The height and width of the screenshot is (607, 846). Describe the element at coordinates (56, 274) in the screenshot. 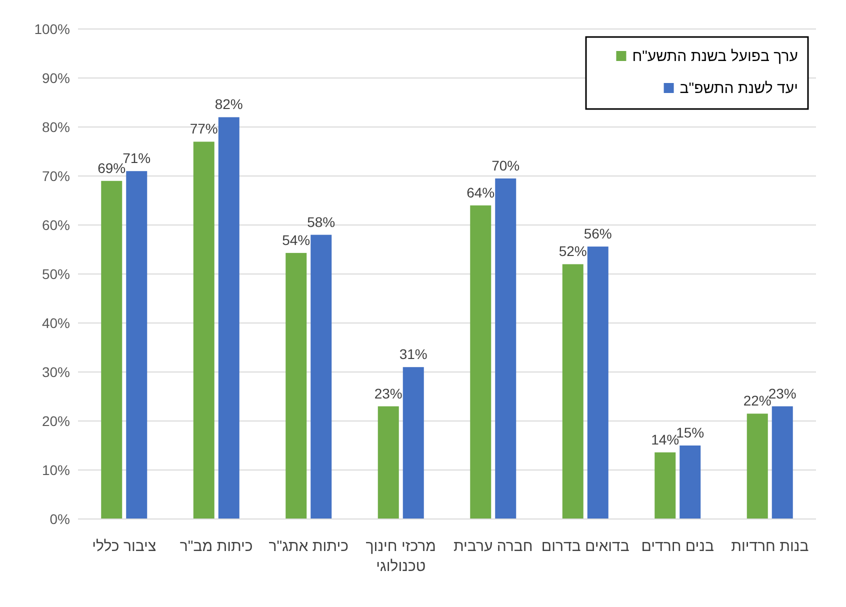

I see `y-tick-label: 50%` at that location.